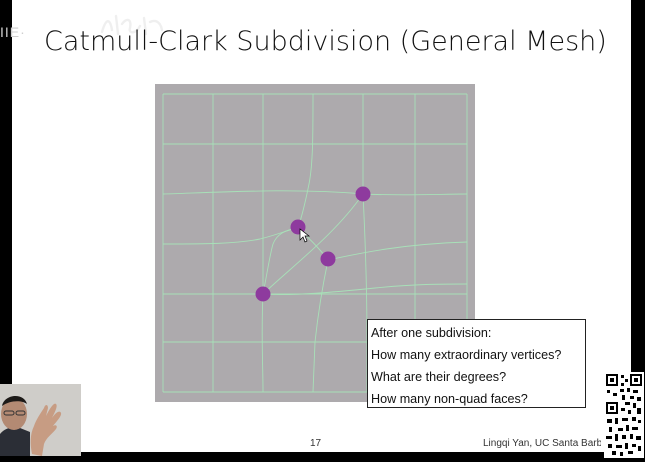 The width and height of the screenshot is (645, 462). I want to click on watermark-text: IIE·, so click(13, 32).